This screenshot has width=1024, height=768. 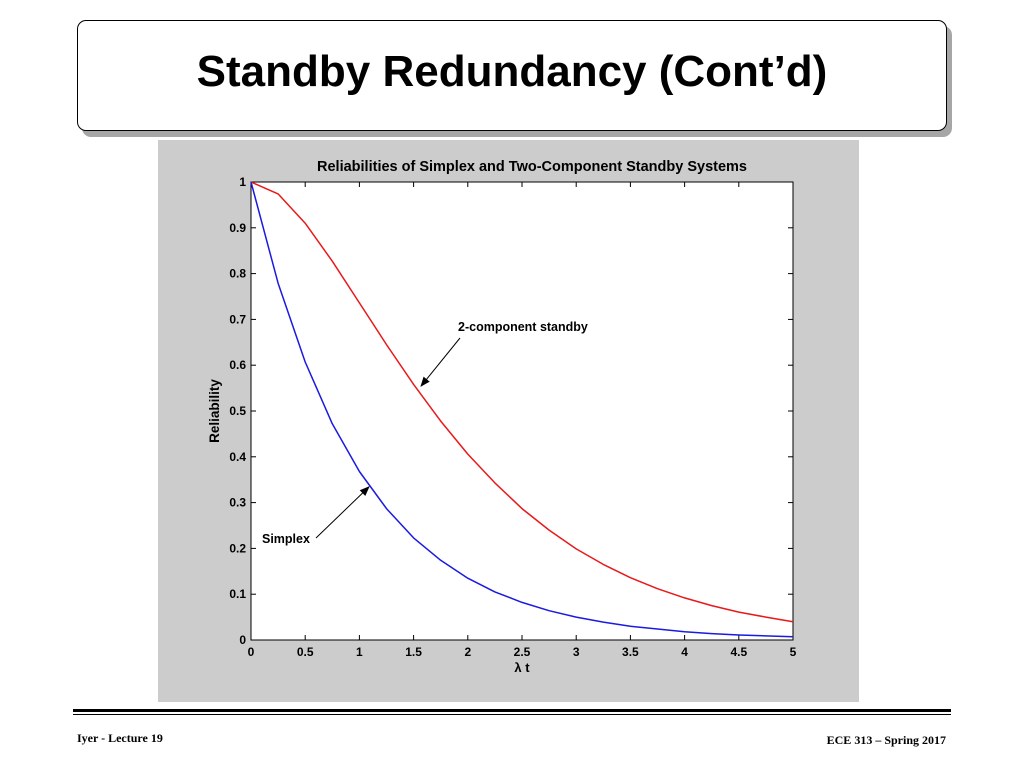 What do you see at coordinates (576, 652) in the screenshot?
I see `x-tick-label: 3` at bounding box center [576, 652].